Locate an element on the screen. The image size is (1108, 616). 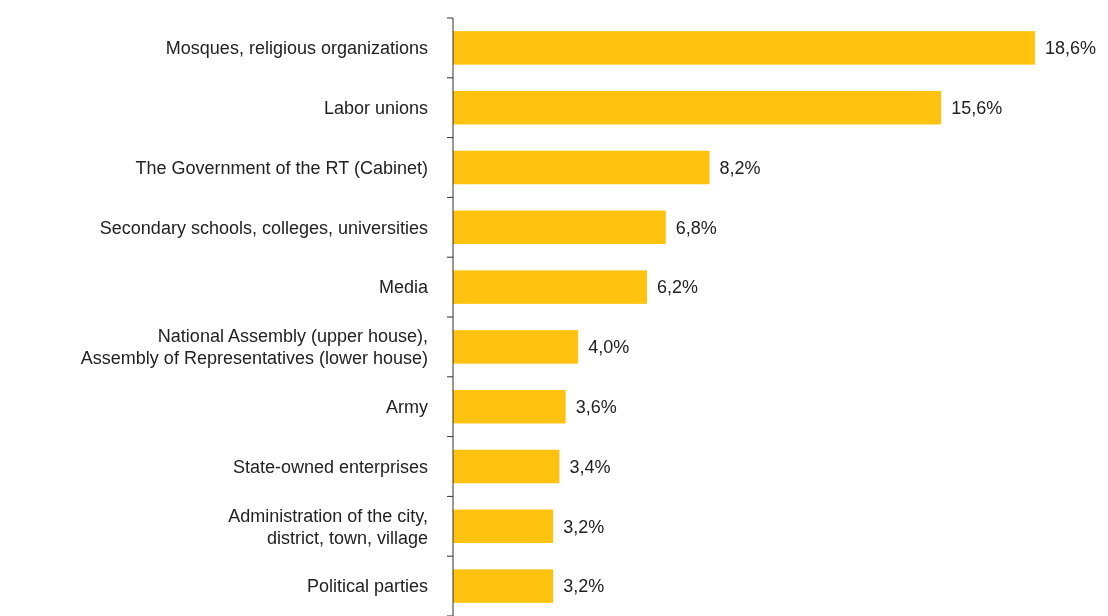
y-tick-label: Media is located at coordinates (403, 287).